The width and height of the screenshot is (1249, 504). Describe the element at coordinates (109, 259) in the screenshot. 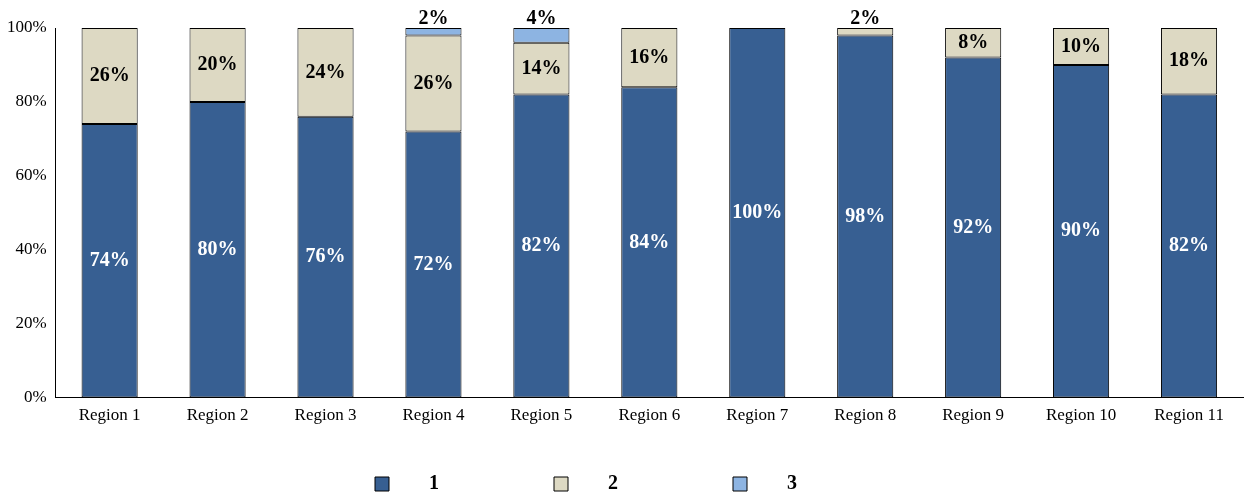

I see `data-label: 74%` at that location.